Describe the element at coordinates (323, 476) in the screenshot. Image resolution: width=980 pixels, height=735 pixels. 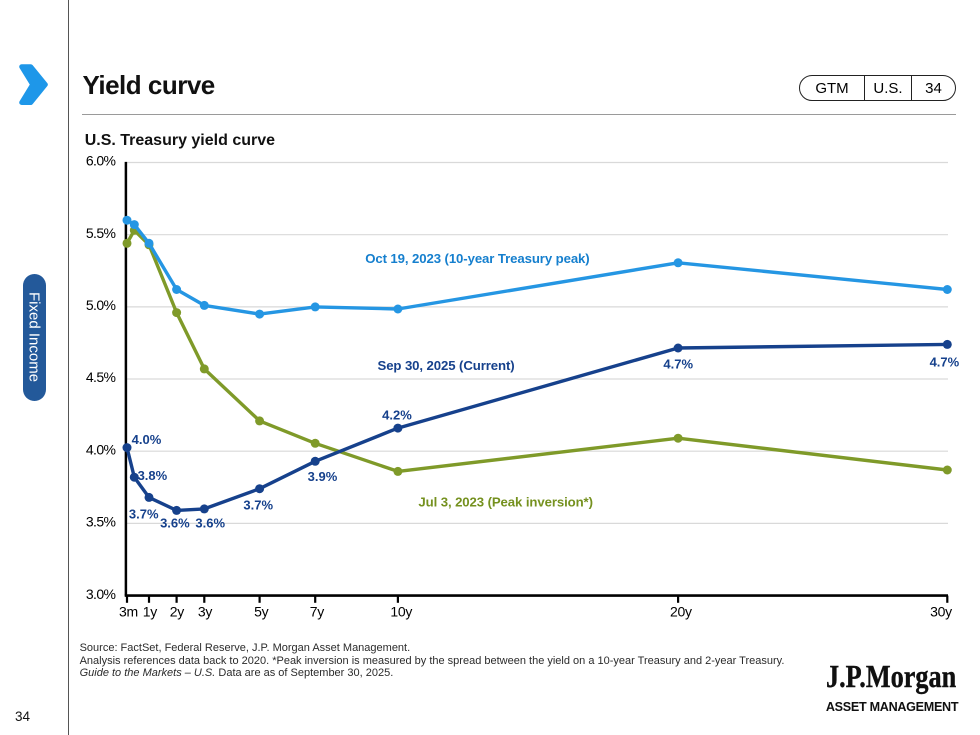
I see `svg-text: 3.9%` at that location.